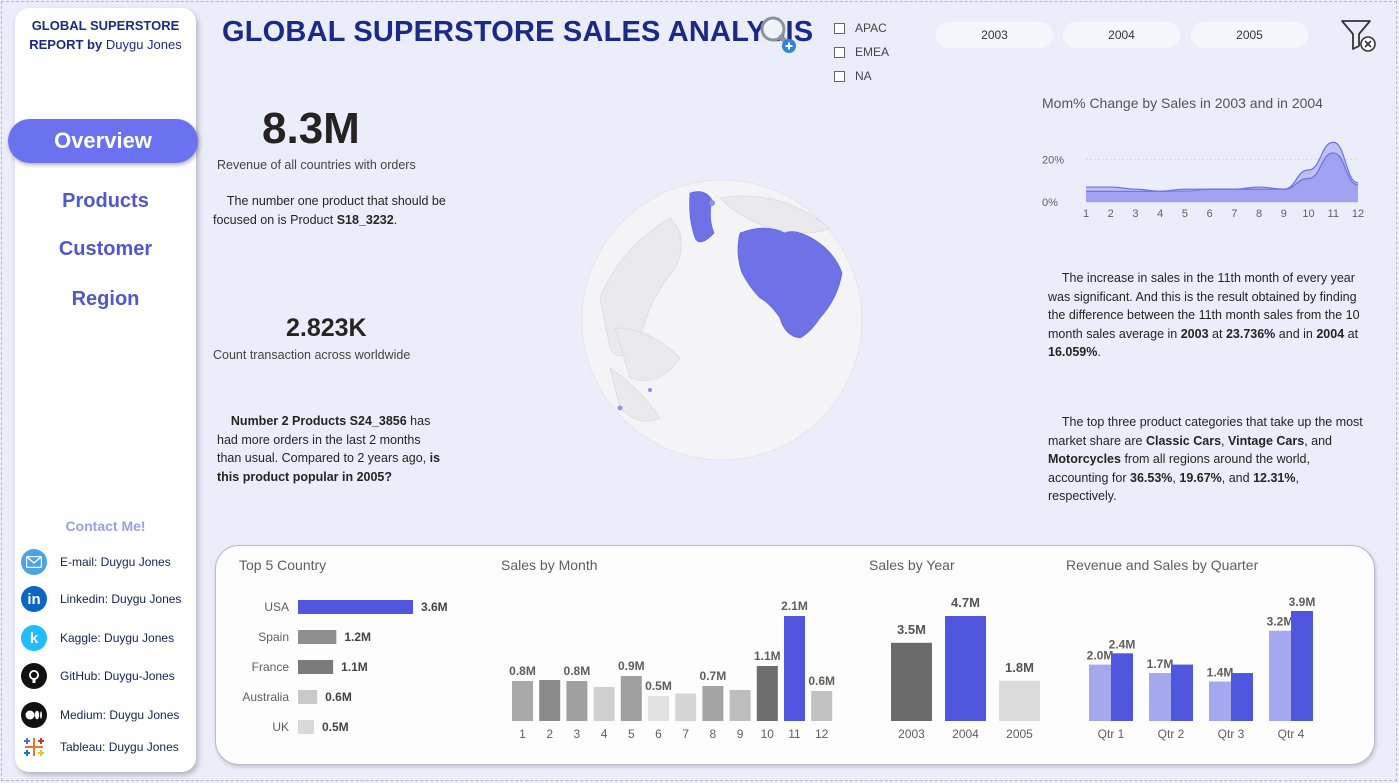 This screenshot has width=1399, height=783. What do you see at coordinates (283, 565) in the screenshot?
I see `country-chart-title: Top 5 Country` at bounding box center [283, 565].